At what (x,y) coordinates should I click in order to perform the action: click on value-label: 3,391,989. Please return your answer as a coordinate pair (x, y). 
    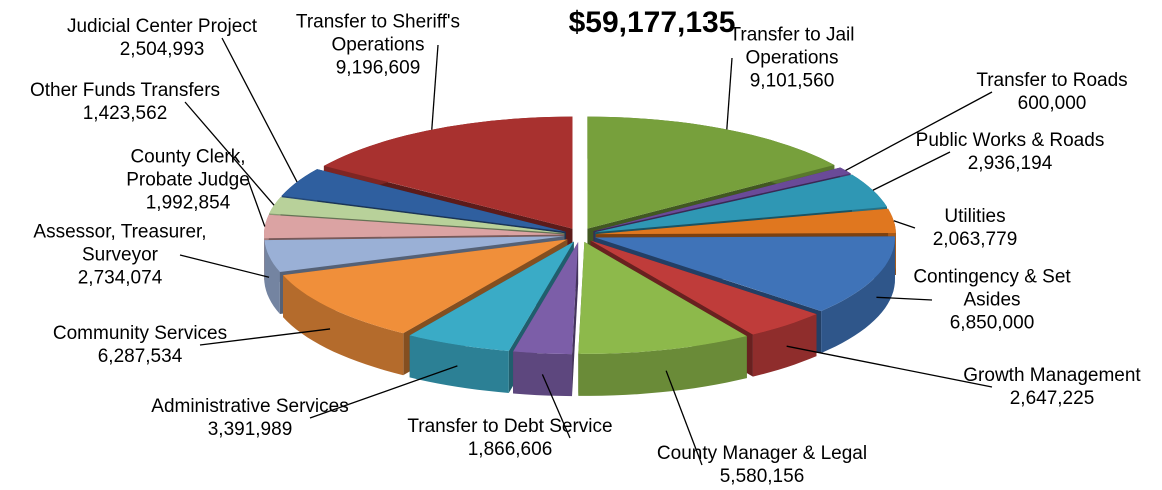
    Looking at the image, I should click on (250, 429).